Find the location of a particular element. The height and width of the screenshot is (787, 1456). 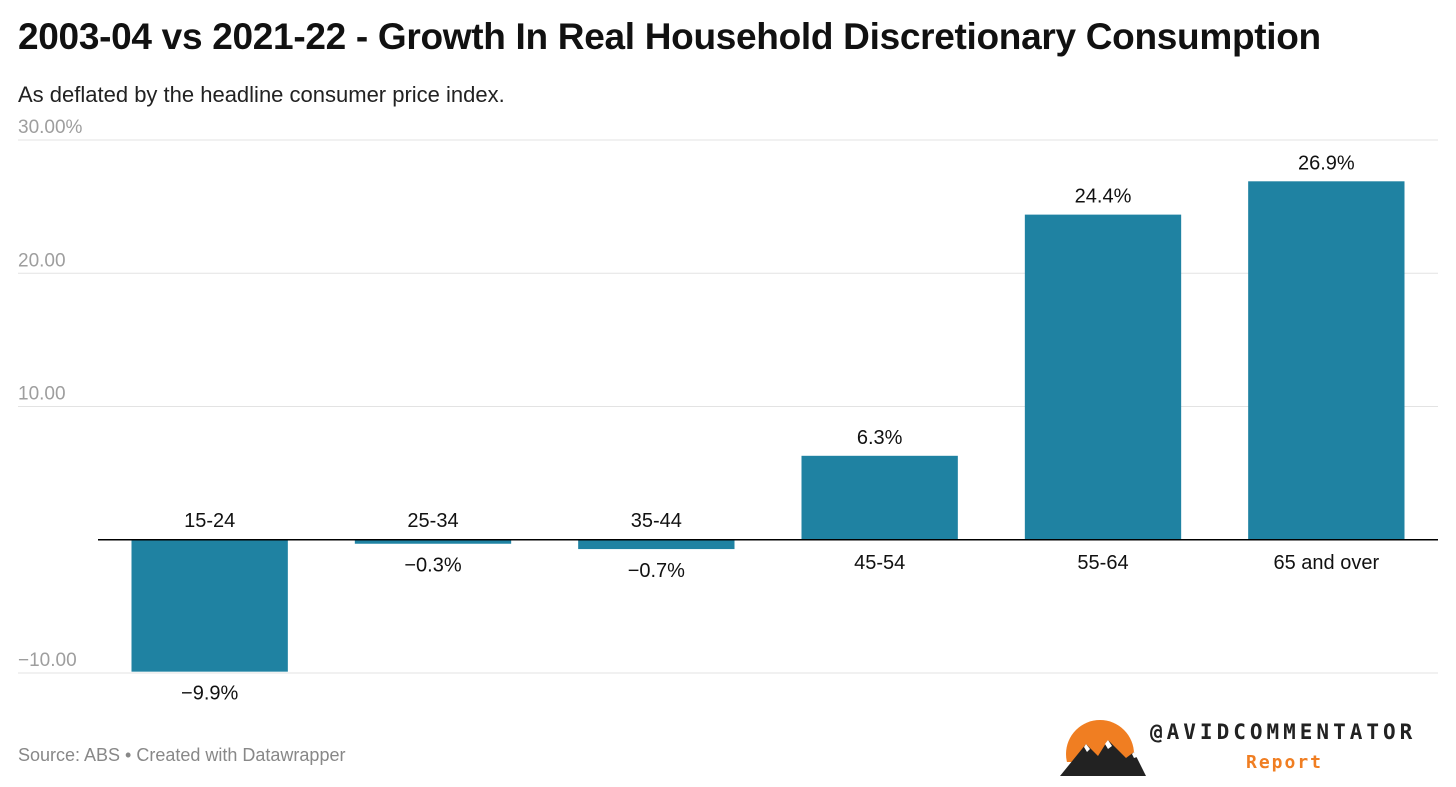

category-label: 65 and over is located at coordinates (1327, 563).